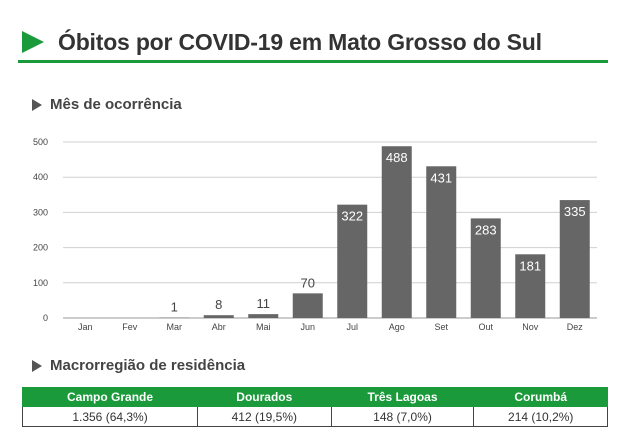  What do you see at coordinates (397, 157) in the screenshot?
I see `data-label: 488` at bounding box center [397, 157].